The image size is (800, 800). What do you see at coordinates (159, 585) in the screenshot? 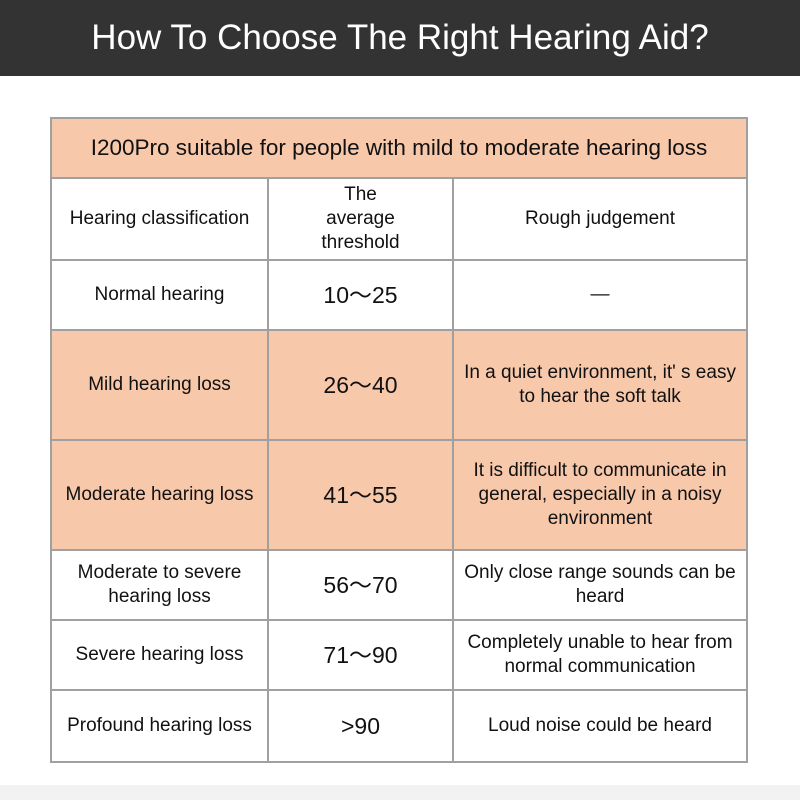
I see `classification-cell: Moderate to severe hearing loss` at bounding box center [159, 585].